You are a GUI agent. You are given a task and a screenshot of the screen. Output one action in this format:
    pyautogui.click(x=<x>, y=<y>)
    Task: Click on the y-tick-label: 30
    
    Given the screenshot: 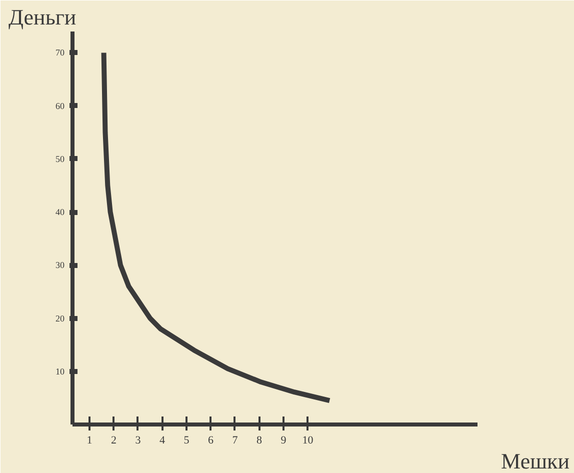 What is the action you would take?
    pyautogui.click(x=60, y=265)
    